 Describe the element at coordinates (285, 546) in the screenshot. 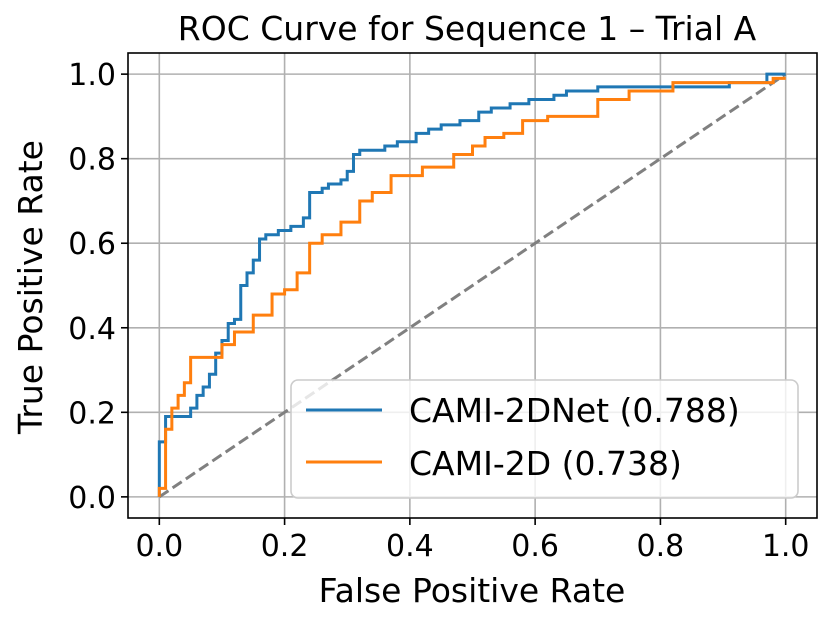

I see `x-tick-label: 0.2` at that location.